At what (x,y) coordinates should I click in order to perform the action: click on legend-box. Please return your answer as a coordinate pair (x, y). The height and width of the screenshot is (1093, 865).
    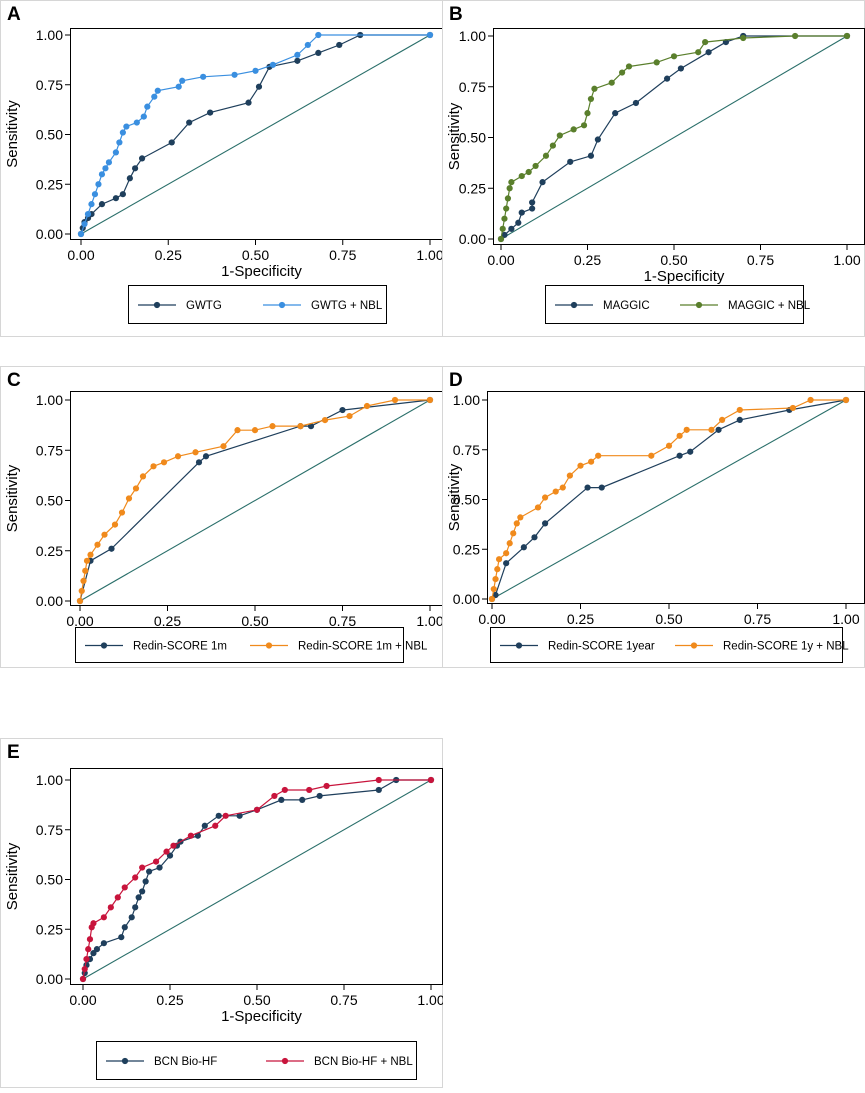
    Looking at the image, I should click on (674, 304).